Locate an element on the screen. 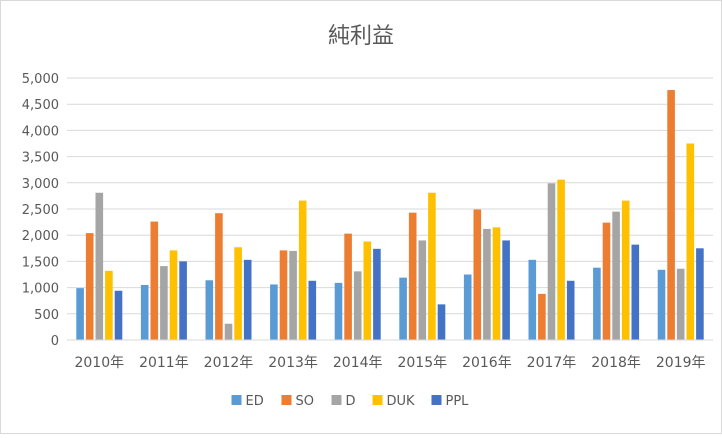 This screenshot has width=722, height=438. x-tick-label: 2012年 is located at coordinates (229, 363).